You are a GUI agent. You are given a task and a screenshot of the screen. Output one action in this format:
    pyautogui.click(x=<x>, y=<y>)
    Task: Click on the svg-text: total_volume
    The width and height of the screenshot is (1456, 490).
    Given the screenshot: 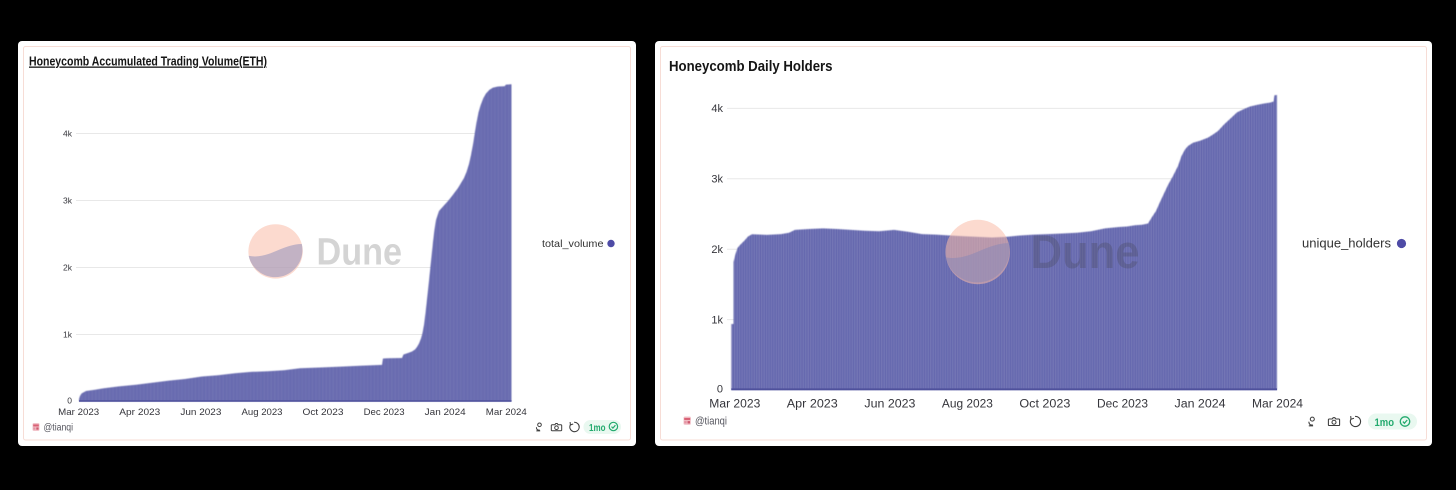 What is the action you would take?
    pyautogui.click(x=573, y=244)
    